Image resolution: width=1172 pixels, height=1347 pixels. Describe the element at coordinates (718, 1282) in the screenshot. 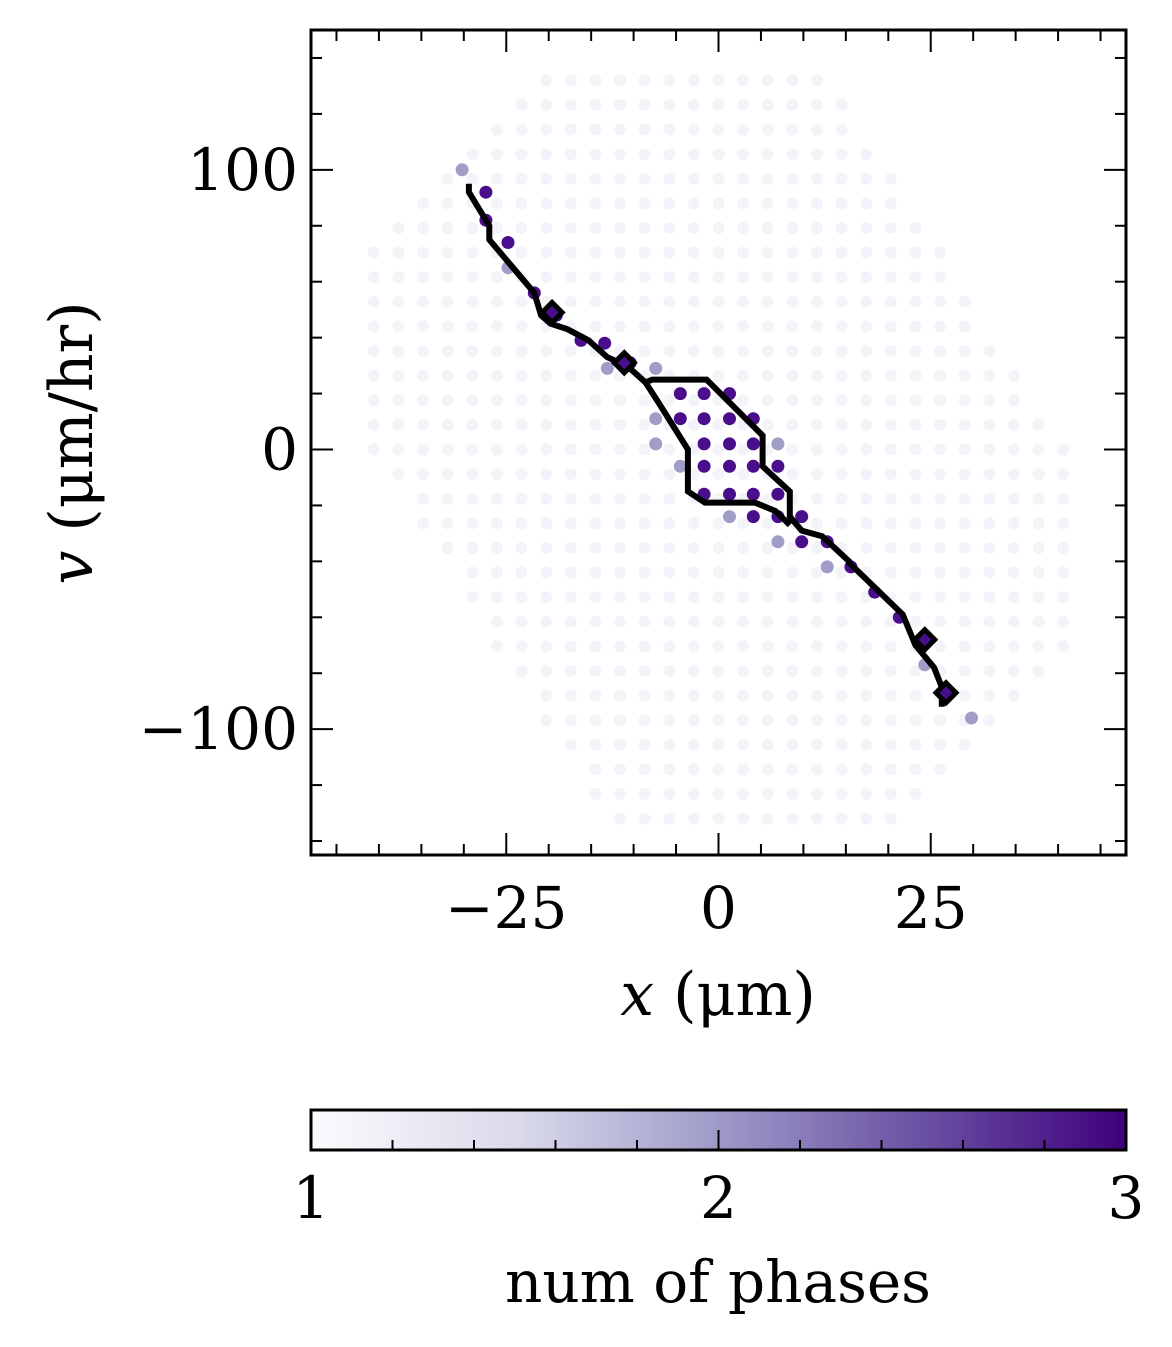

I see `colorbar-label: num of phases` at that location.